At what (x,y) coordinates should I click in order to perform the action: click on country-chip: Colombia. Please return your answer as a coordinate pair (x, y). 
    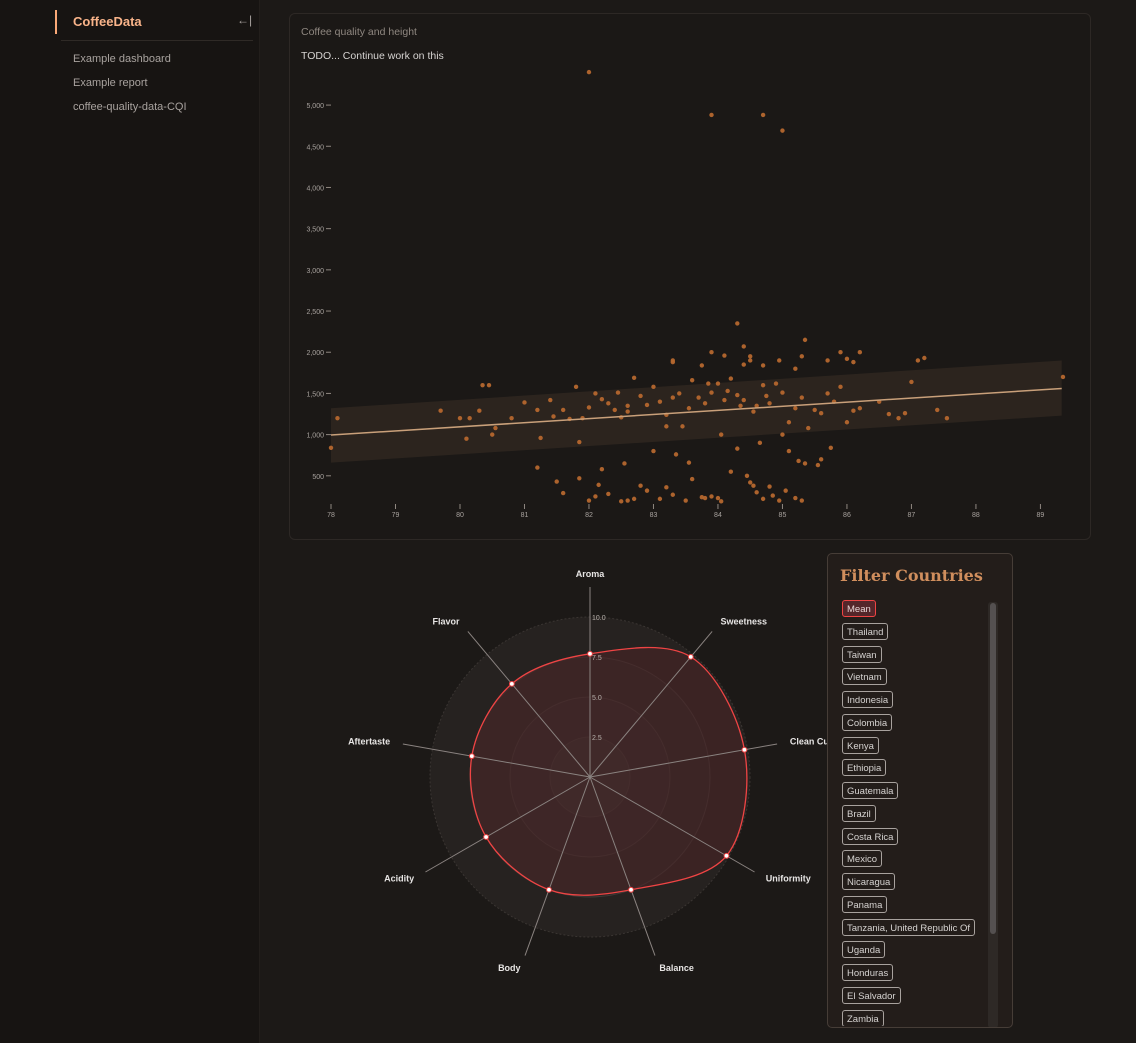
    Looking at the image, I should click on (867, 722).